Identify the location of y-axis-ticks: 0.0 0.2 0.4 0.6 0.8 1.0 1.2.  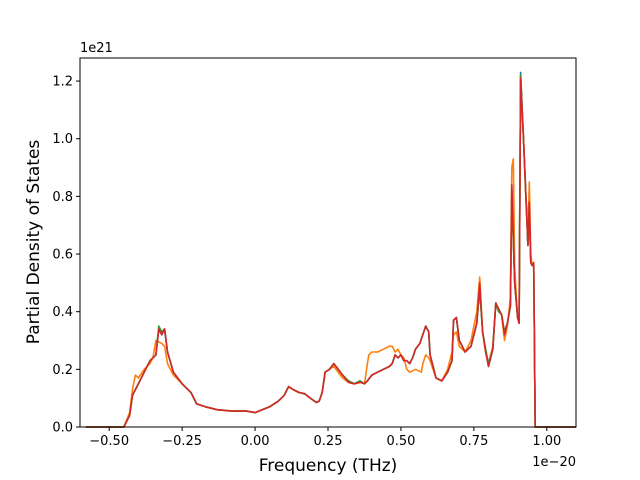
(66, 255).